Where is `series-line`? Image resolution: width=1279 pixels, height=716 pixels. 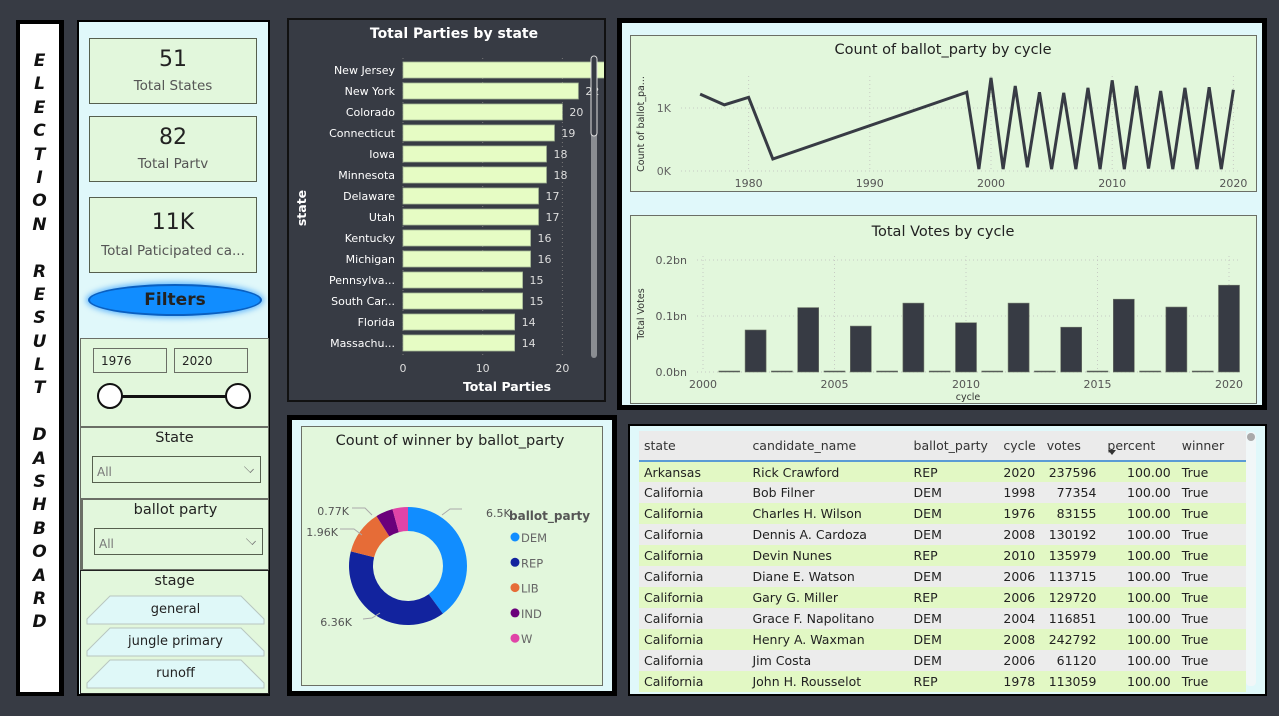
series-line is located at coordinates (967, 123).